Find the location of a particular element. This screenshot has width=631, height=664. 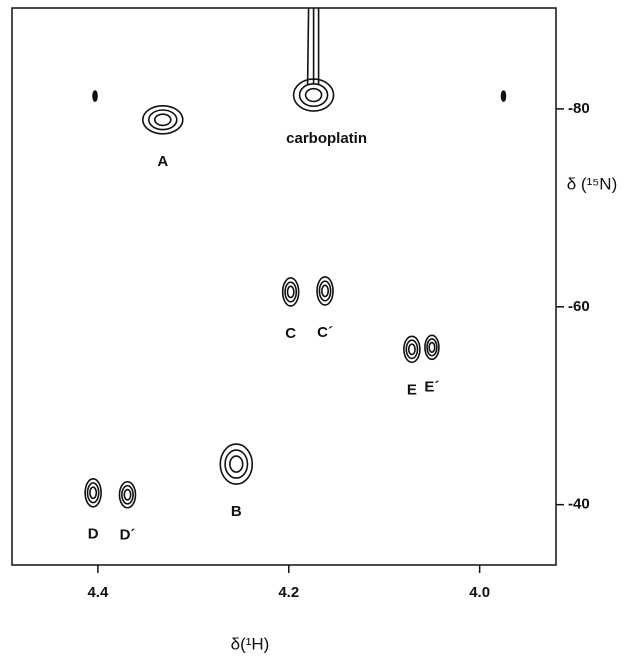

peak-label: D´ is located at coordinates (128, 535).